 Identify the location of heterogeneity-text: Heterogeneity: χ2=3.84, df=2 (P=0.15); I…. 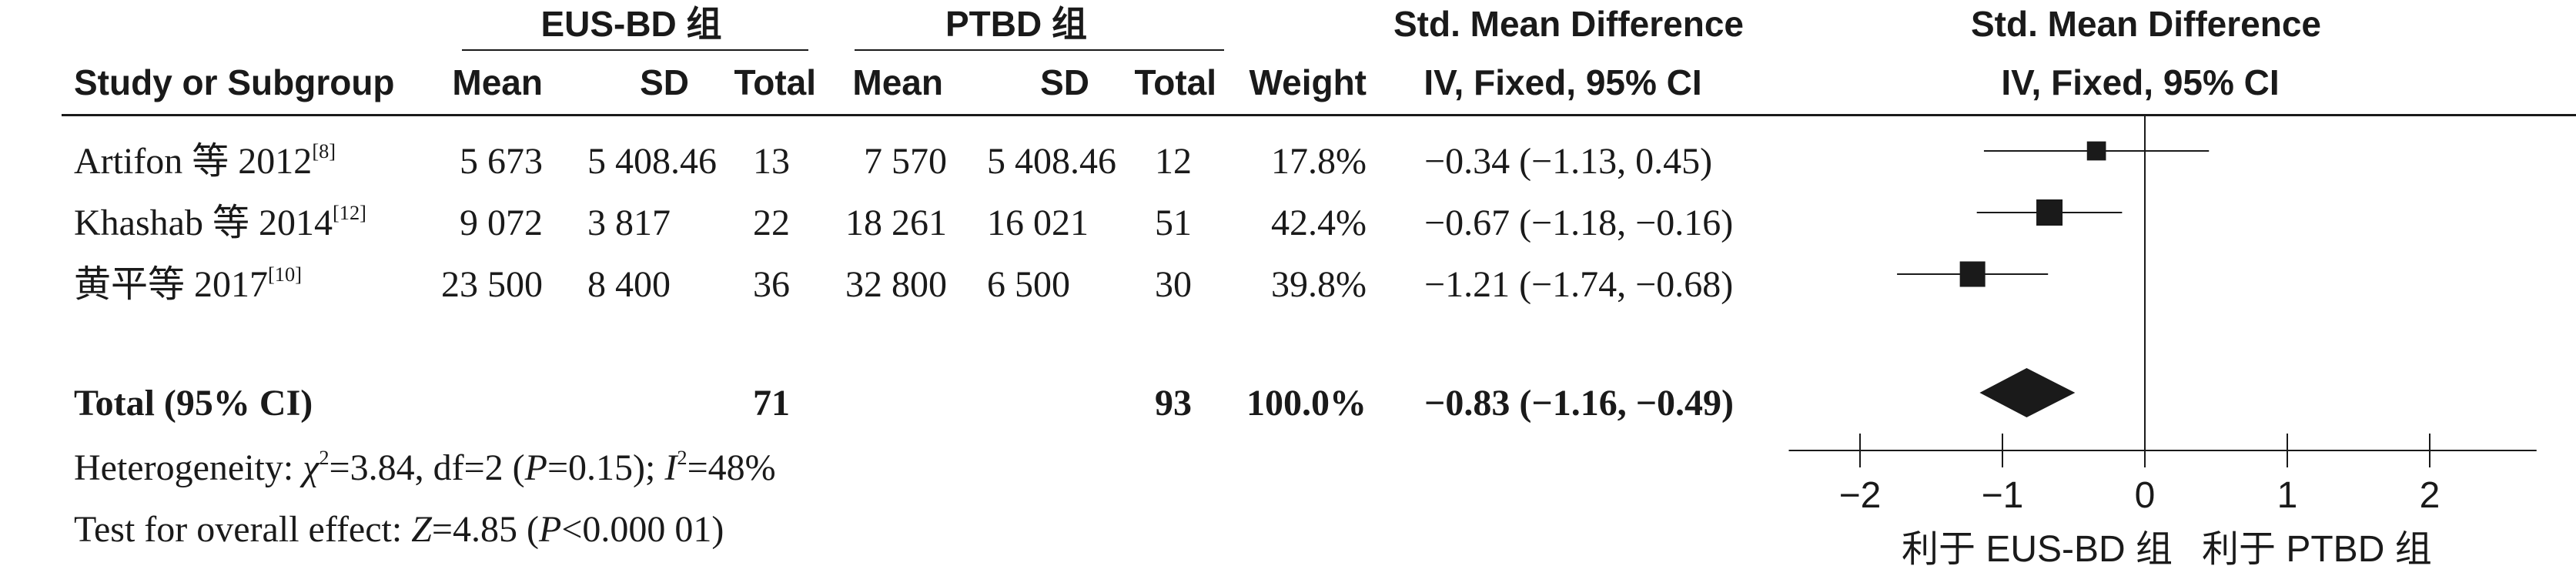
(425, 467).